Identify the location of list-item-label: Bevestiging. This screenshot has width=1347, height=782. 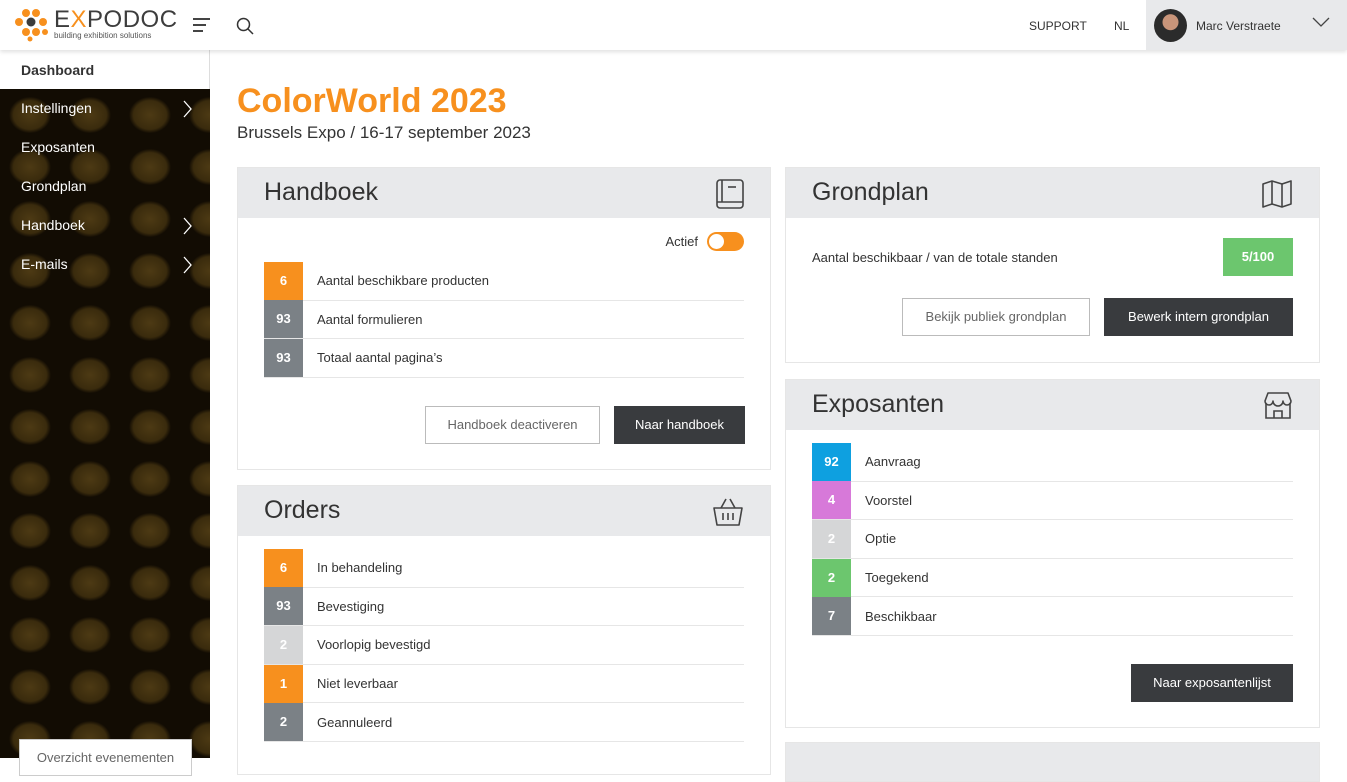
(351, 606).